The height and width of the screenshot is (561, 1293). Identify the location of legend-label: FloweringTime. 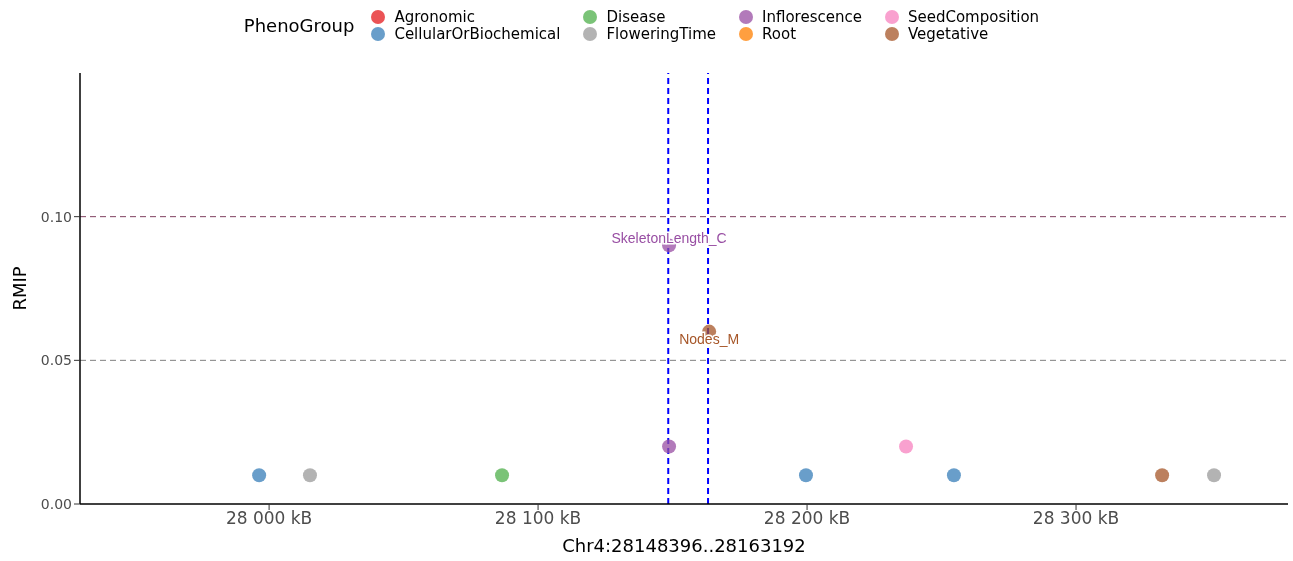
(661, 33).